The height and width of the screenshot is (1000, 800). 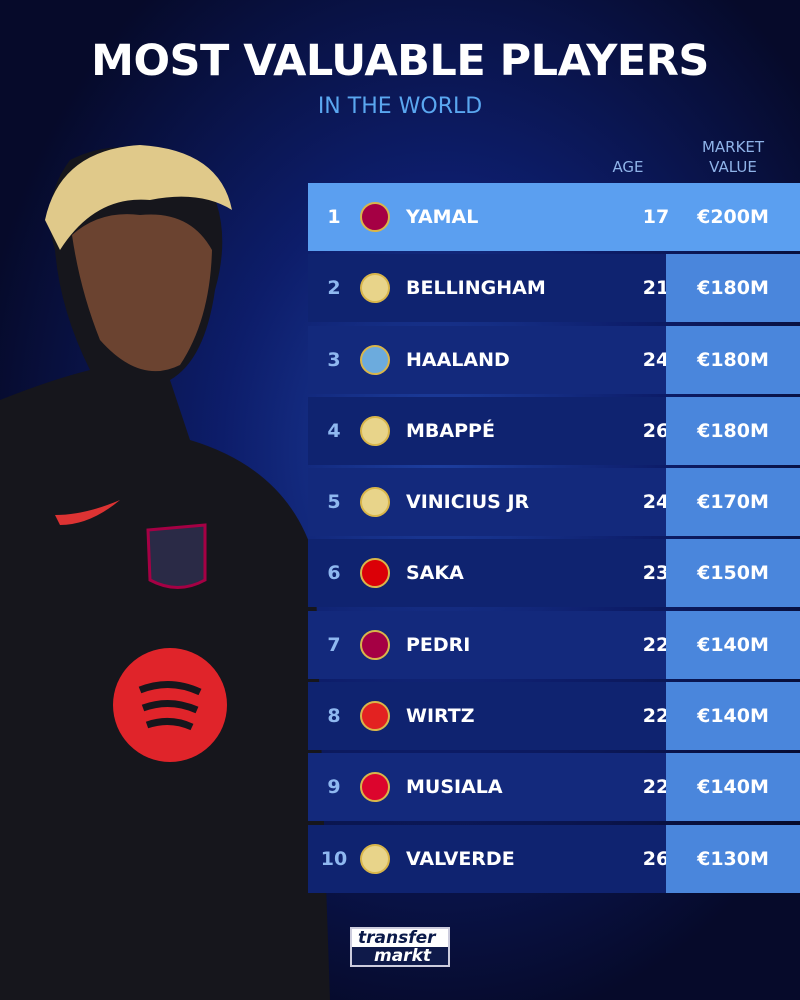 I want to click on table-row: 9 MUSIALA 22 €140M, so click(x=554, y=787).